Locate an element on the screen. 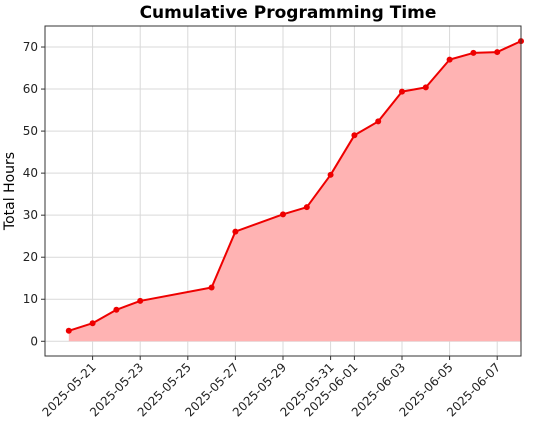 The image size is (535, 428). y-tick-label: 50 is located at coordinates (30, 131).